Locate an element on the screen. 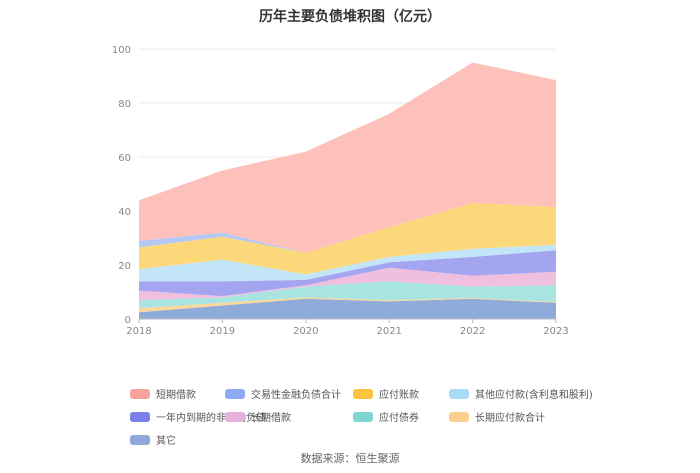  y-tick-label: 40 is located at coordinates (124, 212).